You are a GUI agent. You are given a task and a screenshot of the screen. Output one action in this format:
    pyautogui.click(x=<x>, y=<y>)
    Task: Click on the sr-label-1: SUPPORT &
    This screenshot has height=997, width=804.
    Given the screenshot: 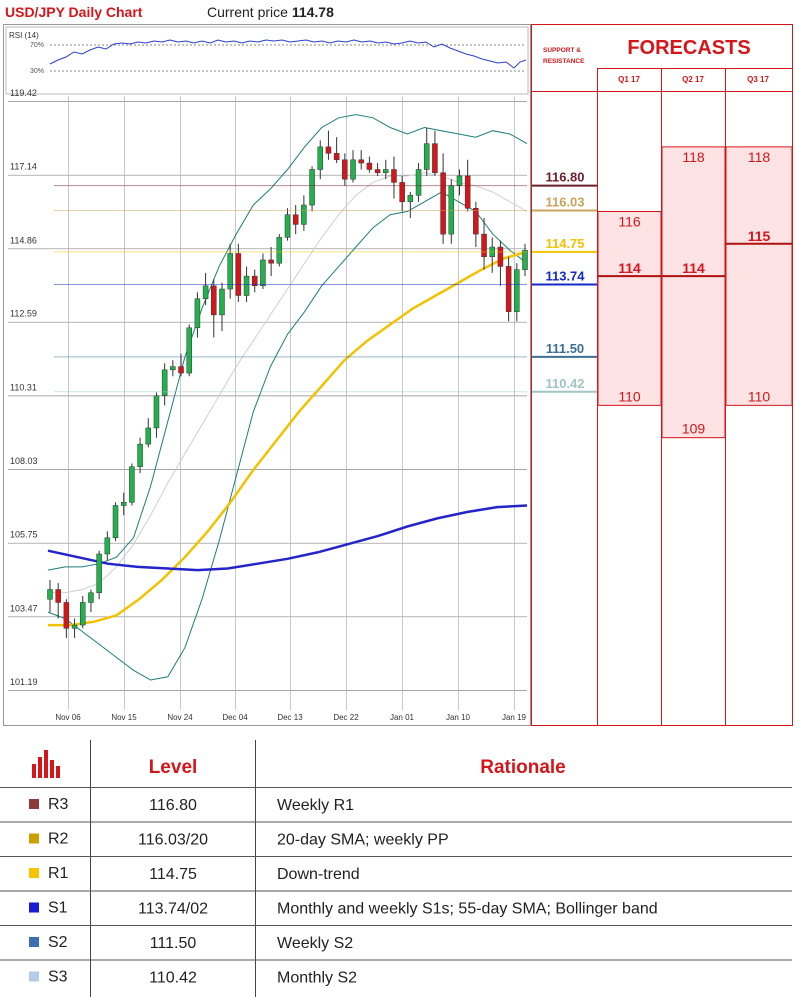 What is the action you would take?
    pyautogui.click(x=562, y=50)
    